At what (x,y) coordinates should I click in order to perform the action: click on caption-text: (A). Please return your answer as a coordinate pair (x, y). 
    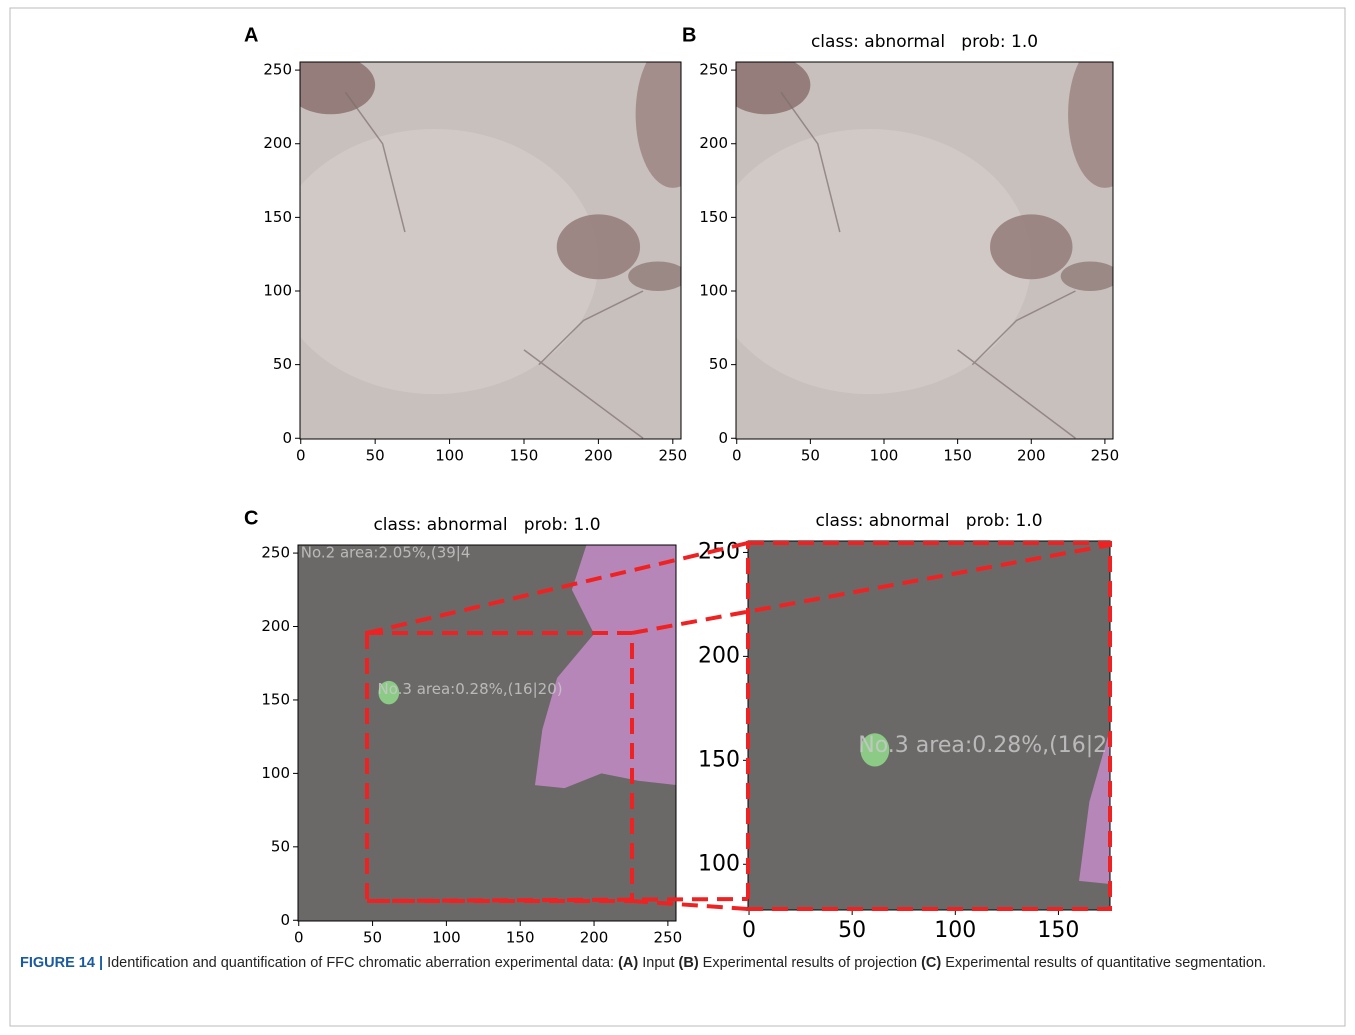
    Looking at the image, I should click on (628, 963).